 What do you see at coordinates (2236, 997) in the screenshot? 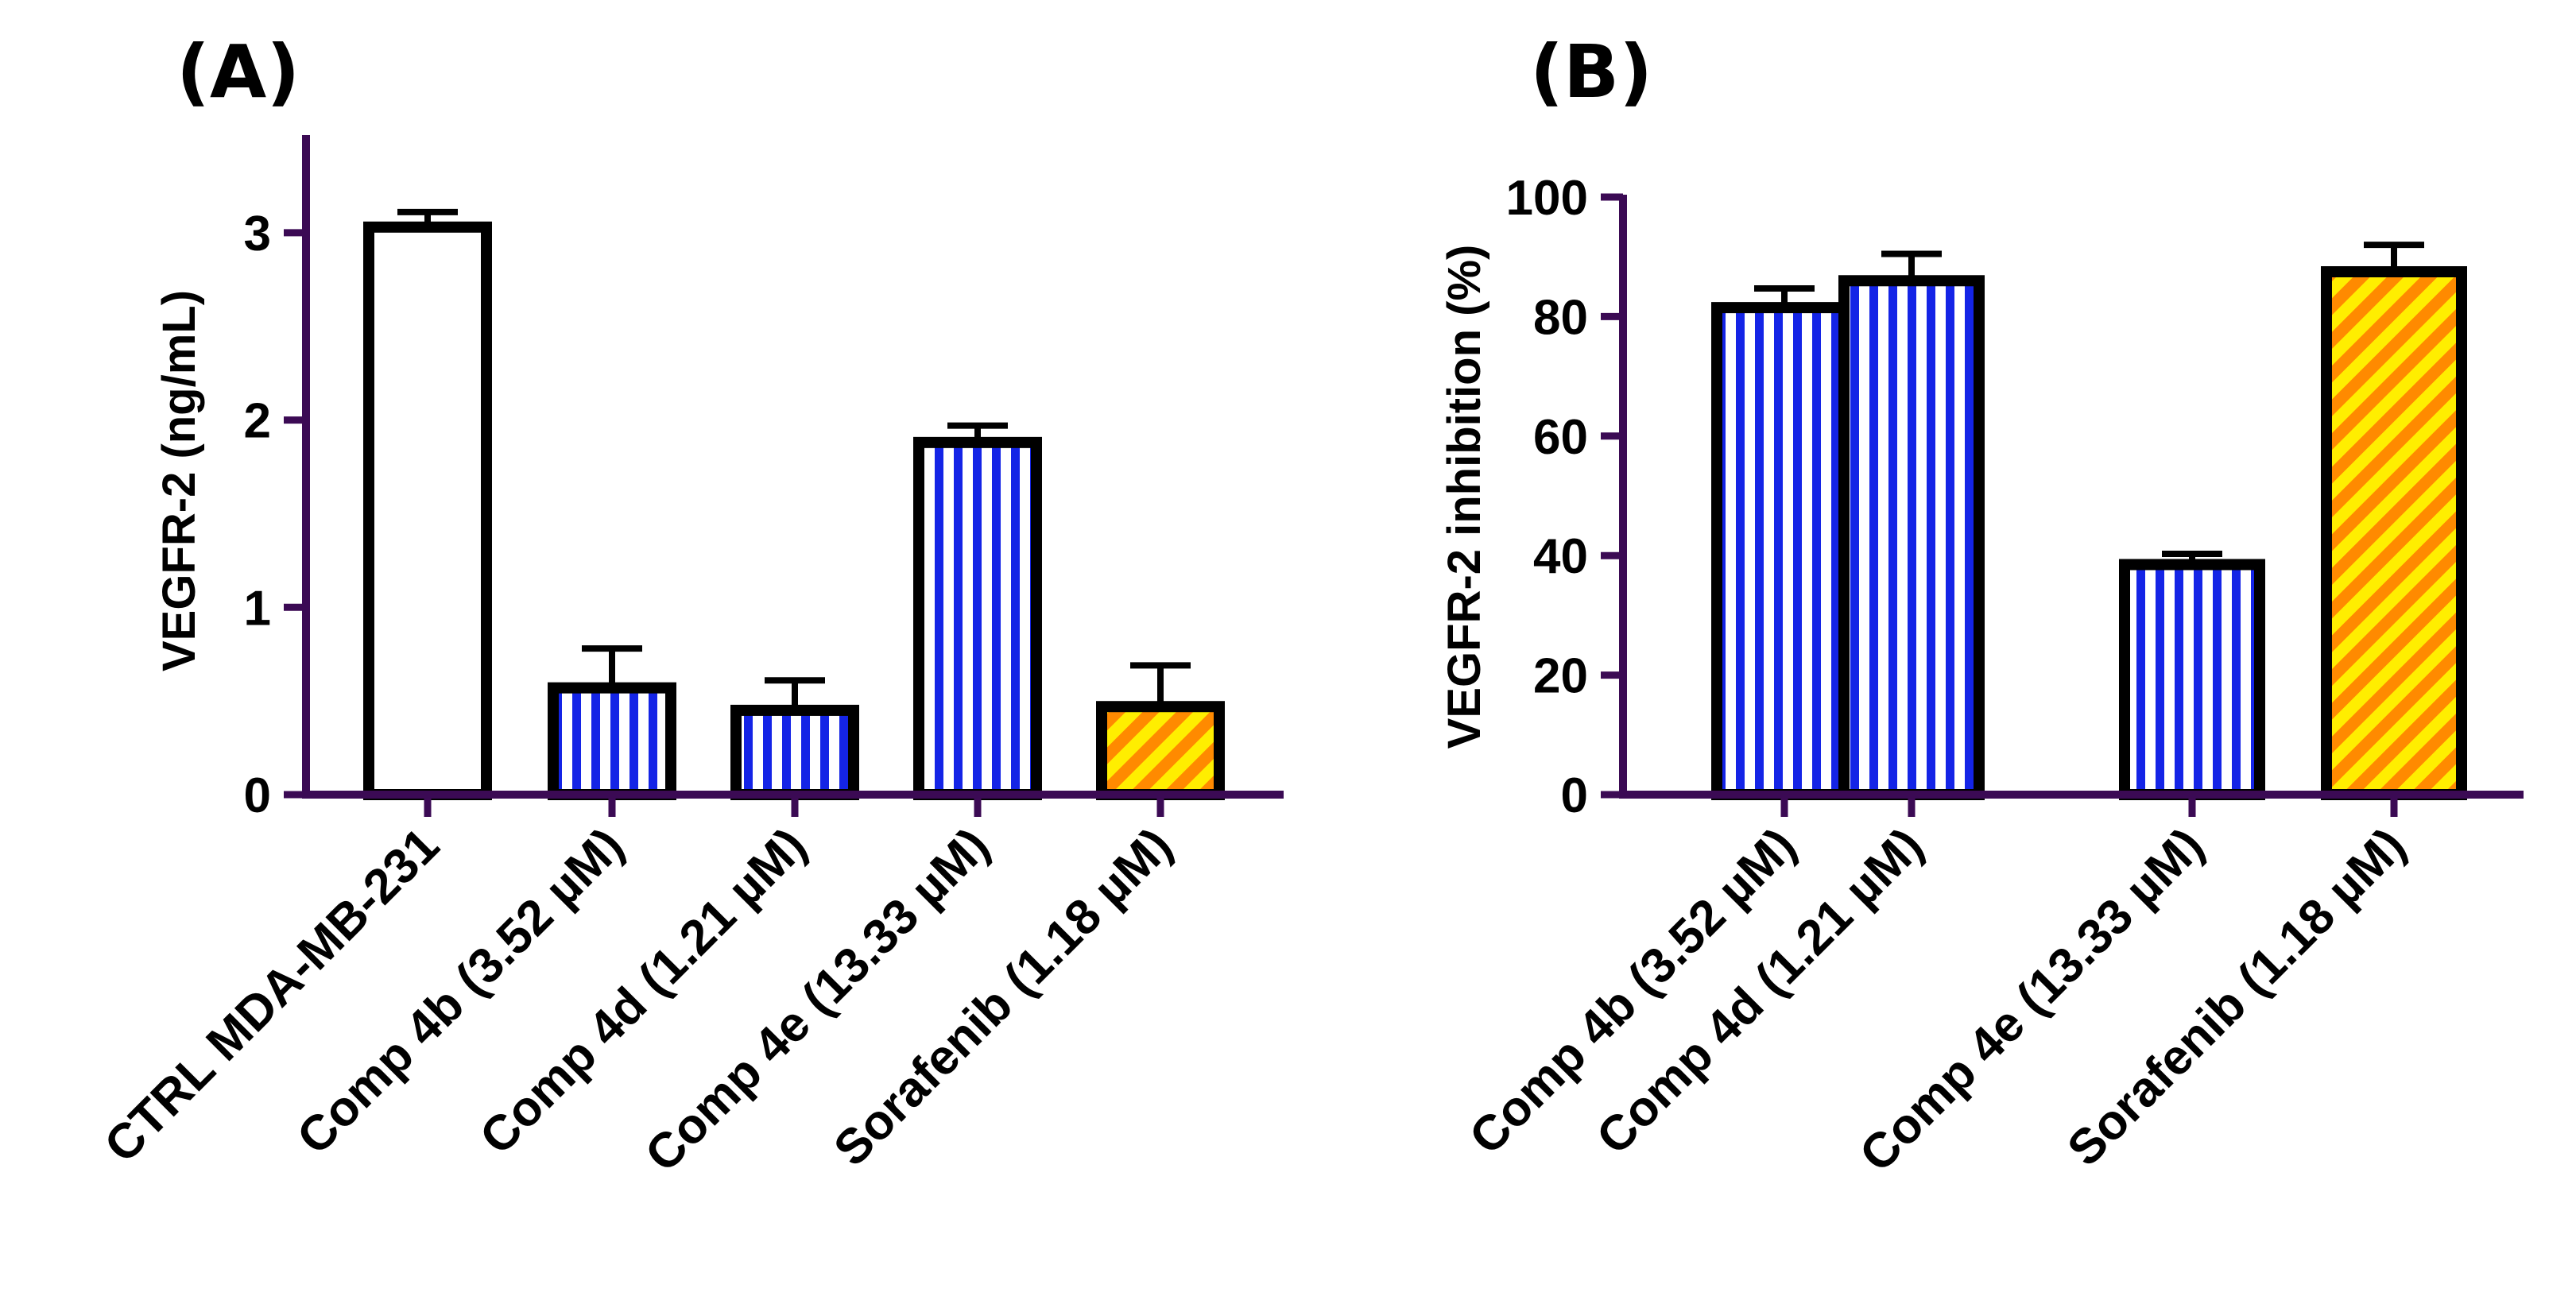
I see `x-category-label-b-4: Sorafenib (1.18 µM)` at bounding box center [2236, 997].